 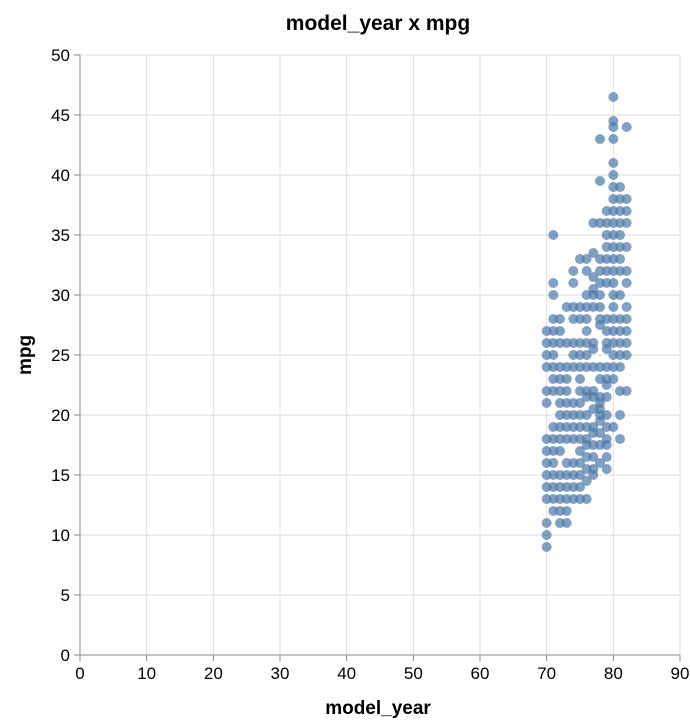 I want to click on y-tick-label: 50, so click(x=60, y=55).